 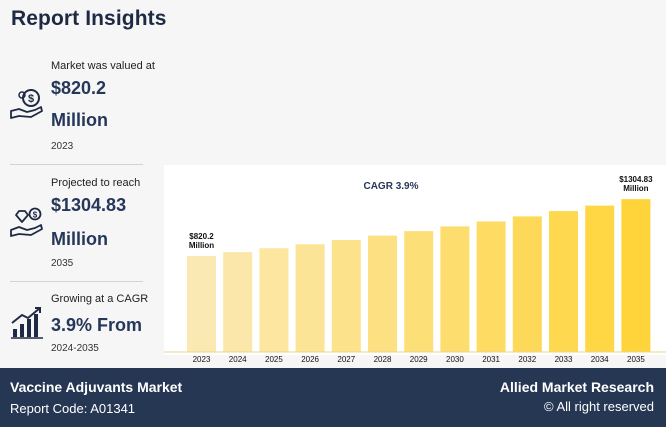 What do you see at coordinates (527, 284) in the screenshot?
I see `bar-2032` at bounding box center [527, 284].